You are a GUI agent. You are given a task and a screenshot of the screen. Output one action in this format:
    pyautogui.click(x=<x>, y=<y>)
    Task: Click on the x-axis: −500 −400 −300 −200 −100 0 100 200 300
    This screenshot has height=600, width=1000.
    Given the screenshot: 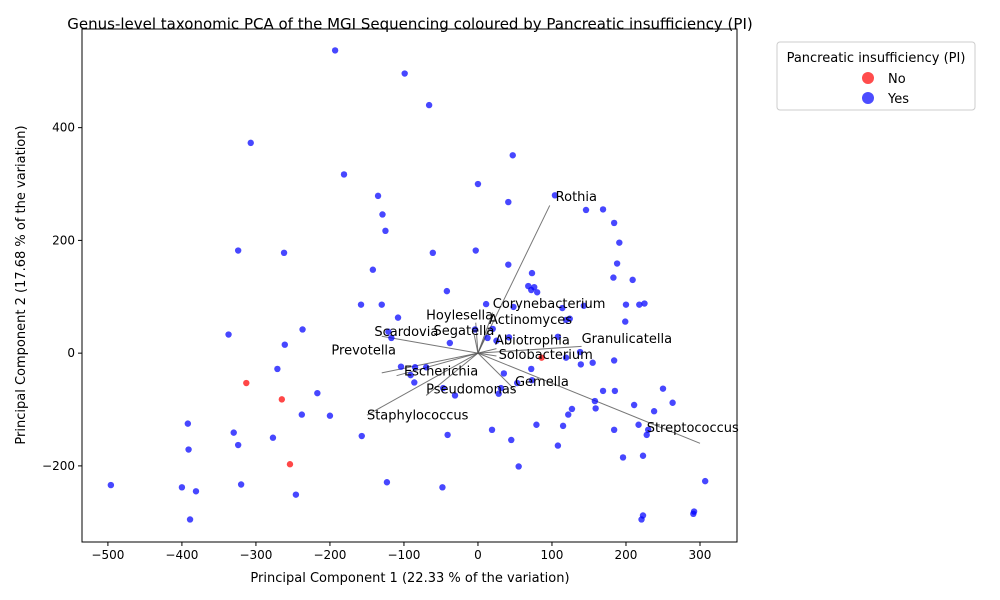 What is the action you would take?
    pyautogui.click(x=401, y=552)
    